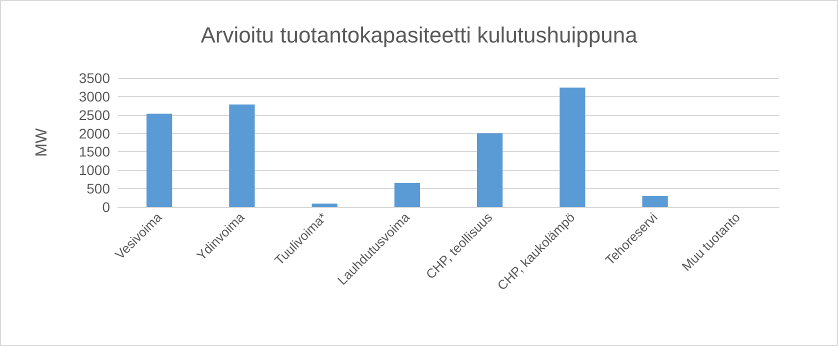 This screenshot has width=838, height=346. I want to click on y-tick-label: 2500, so click(94, 114).